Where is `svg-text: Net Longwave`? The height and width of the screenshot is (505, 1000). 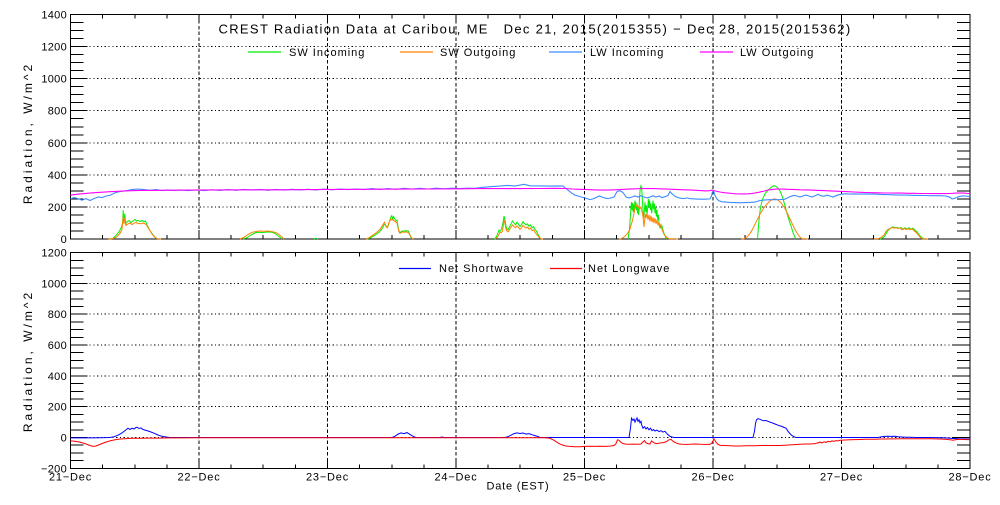 svg-text: Net Longwave is located at coordinates (629, 269).